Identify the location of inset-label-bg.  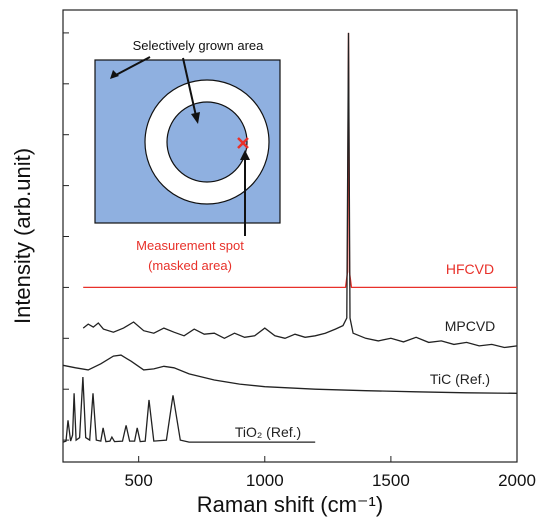
(198, 45).